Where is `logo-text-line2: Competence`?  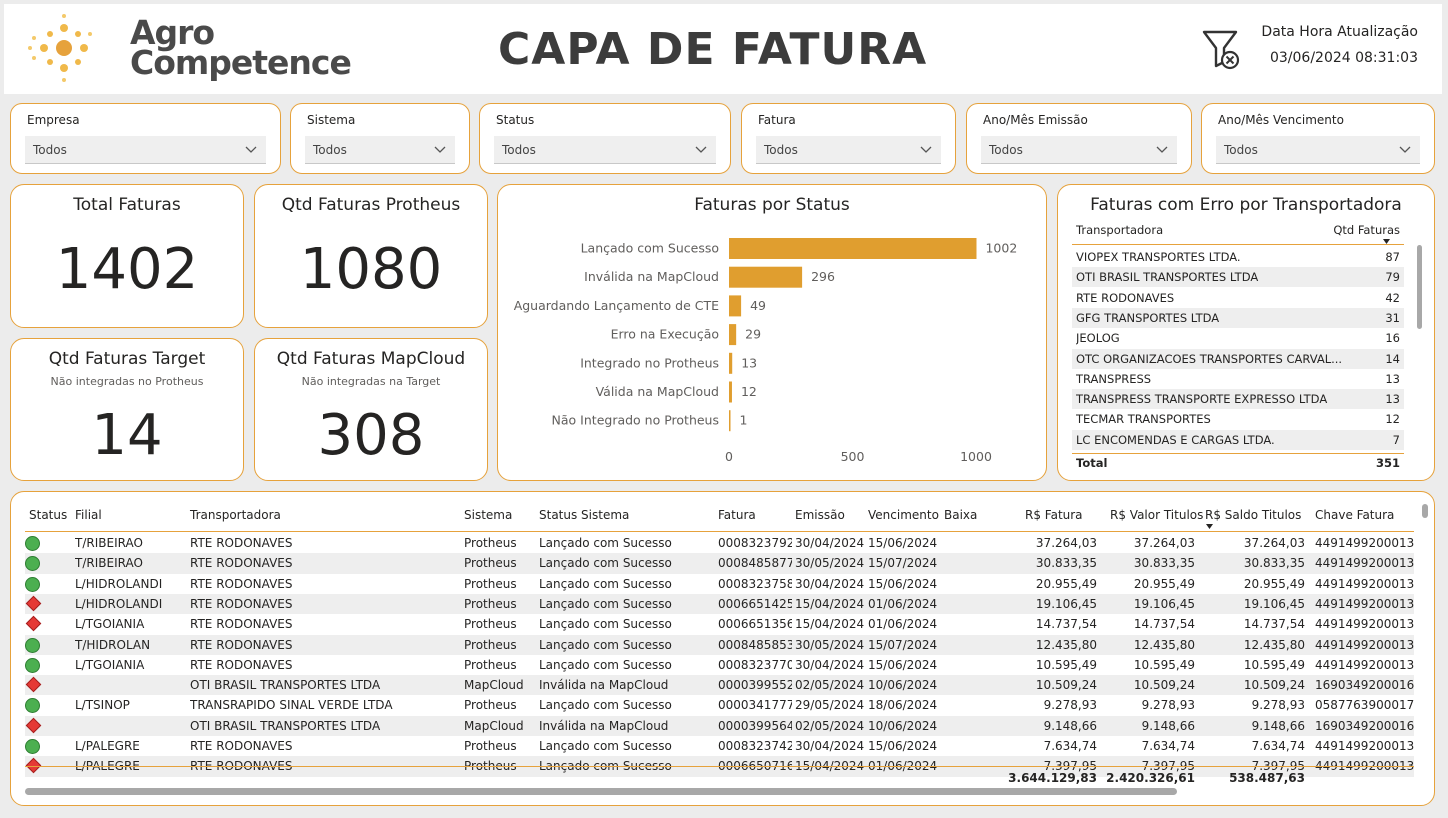 logo-text-line2: Competence is located at coordinates (241, 62).